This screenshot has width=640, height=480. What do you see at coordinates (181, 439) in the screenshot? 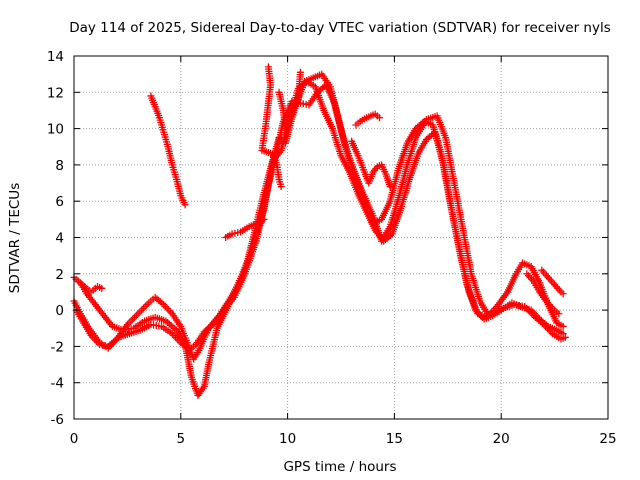
I see `x-tick-label: 5` at bounding box center [181, 439].